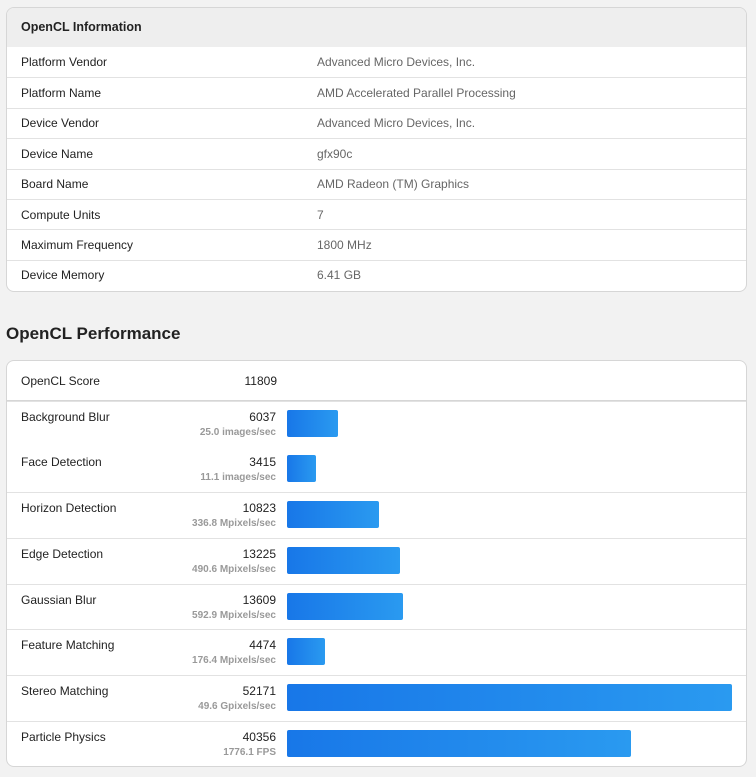 This screenshot has width=756, height=777. What do you see at coordinates (65, 417) in the screenshot?
I see `benchmark-name: Background Blur` at bounding box center [65, 417].